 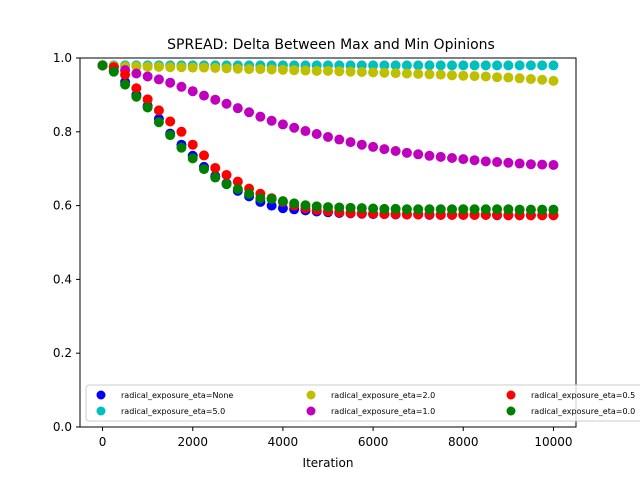 I want to click on legend-entry: radical_exposure_eta=5.0, so click(x=160, y=411).